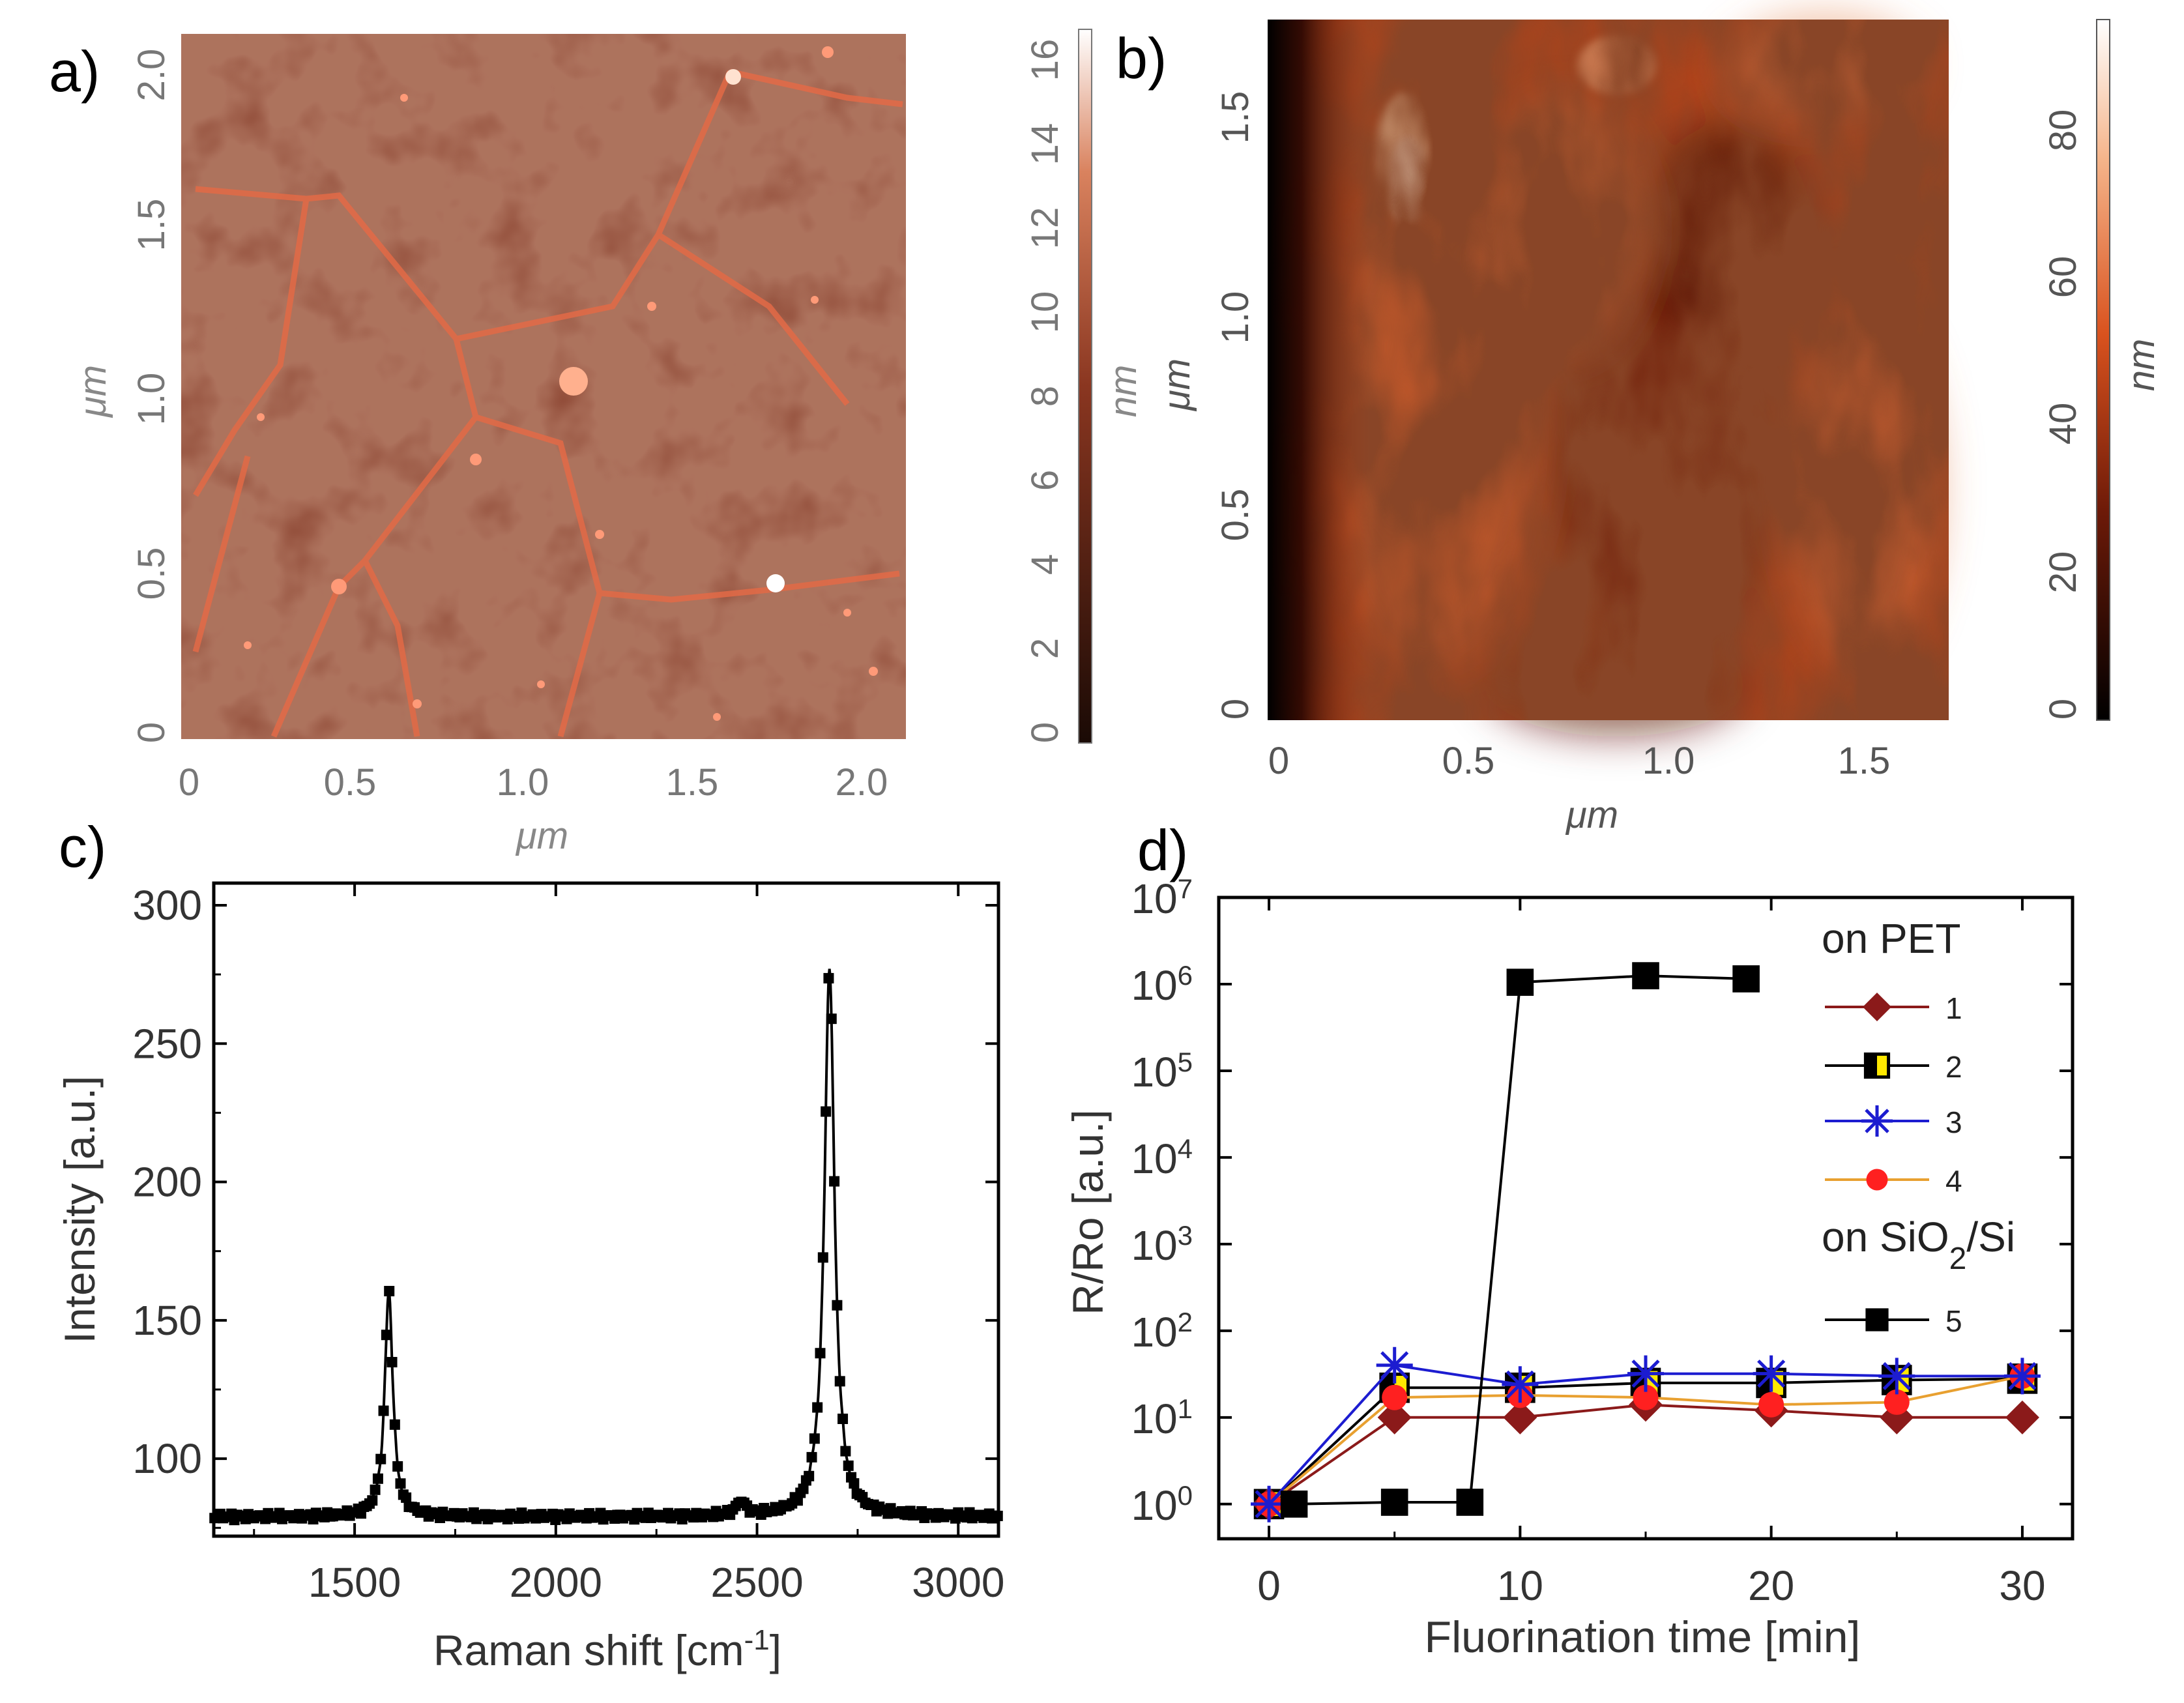  Describe the element at coordinates (1141, 58) in the screenshot. I see `panel-b-label: b)` at that location.